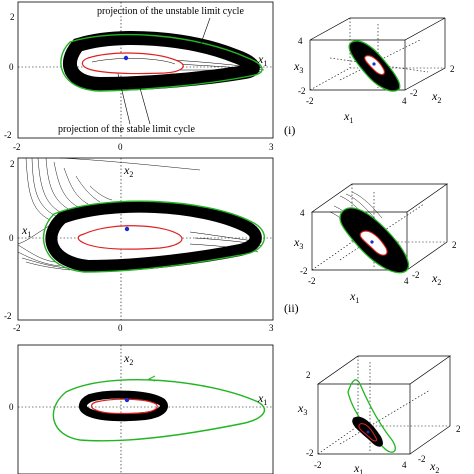  What do you see at coordinates (126, 58) in the screenshot?
I see `panel-1-equilibrium-point` at bounding box center [126, 58].